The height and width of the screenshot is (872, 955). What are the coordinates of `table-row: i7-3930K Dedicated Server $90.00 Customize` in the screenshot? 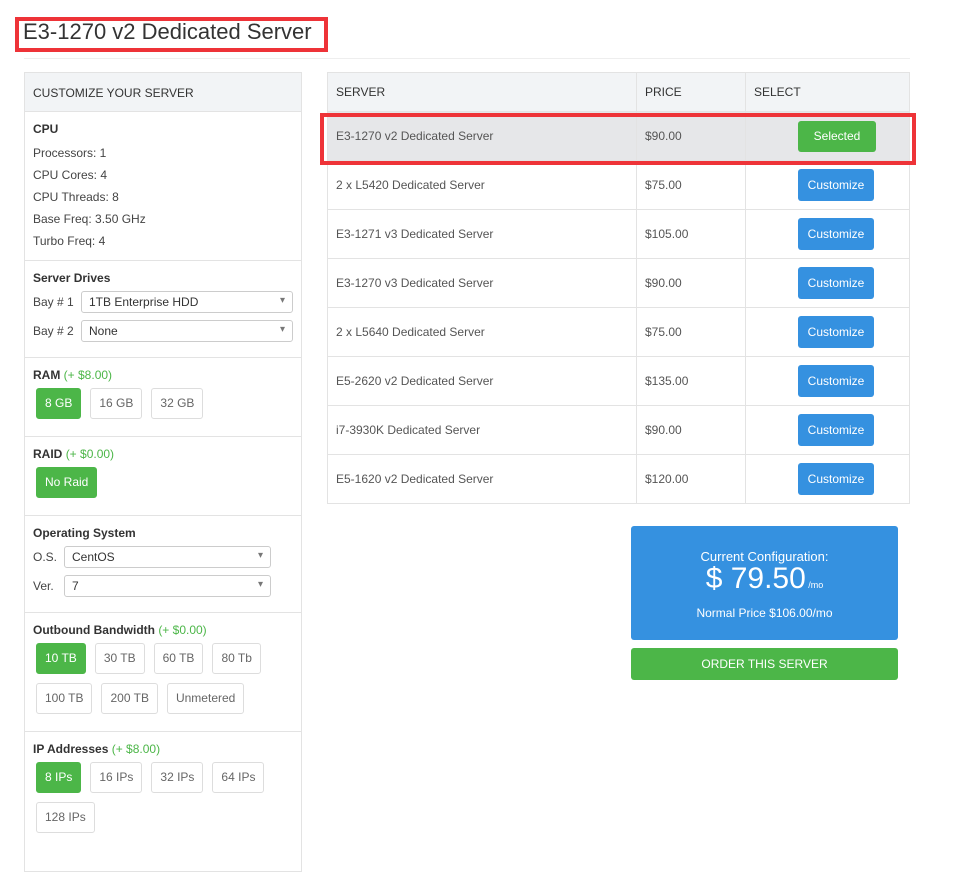 It's located at (618, 430).